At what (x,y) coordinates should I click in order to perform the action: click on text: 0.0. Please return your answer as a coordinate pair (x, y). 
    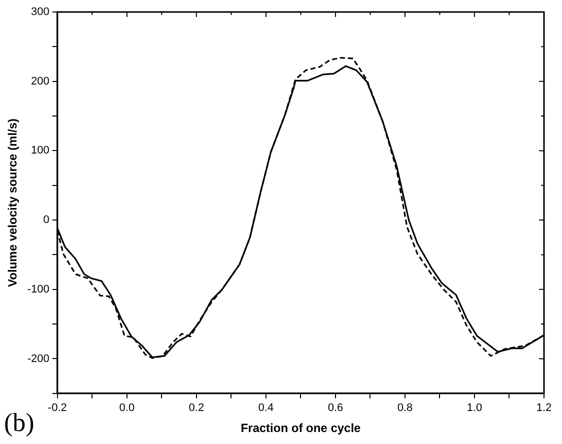
    Looking at the image, I should click on (127, 408).